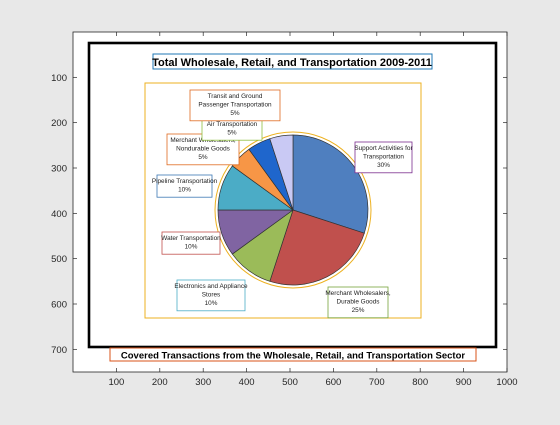 This screenshot has width=560, height=425. Describe the element at coordinates (203, 149) in the screenshot. I see `slice-label-text: Nondurable Goods` at that location.